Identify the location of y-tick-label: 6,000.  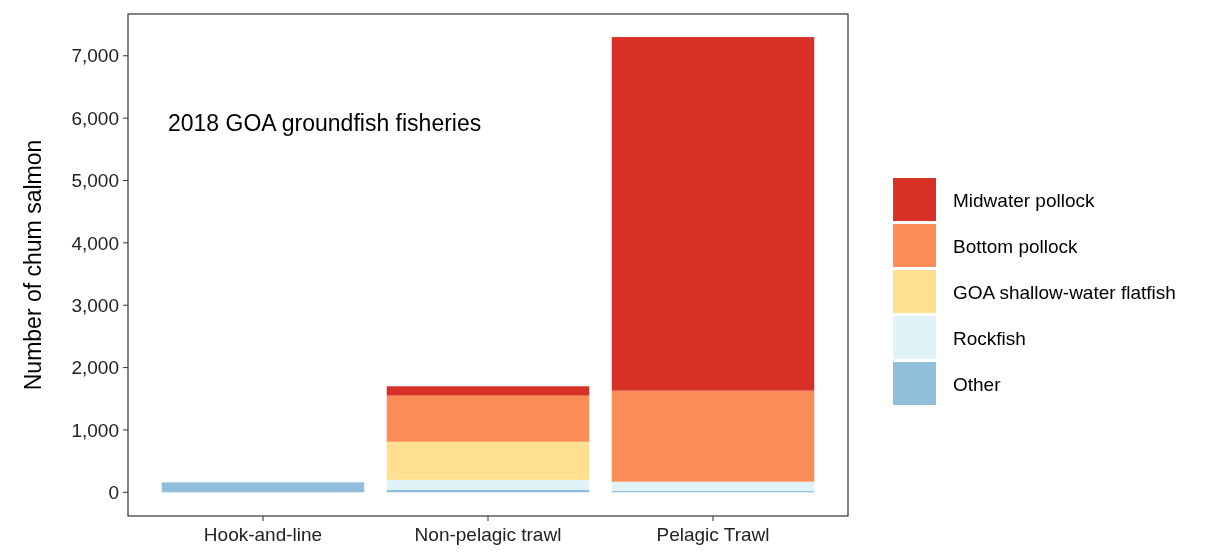
(95, 118).